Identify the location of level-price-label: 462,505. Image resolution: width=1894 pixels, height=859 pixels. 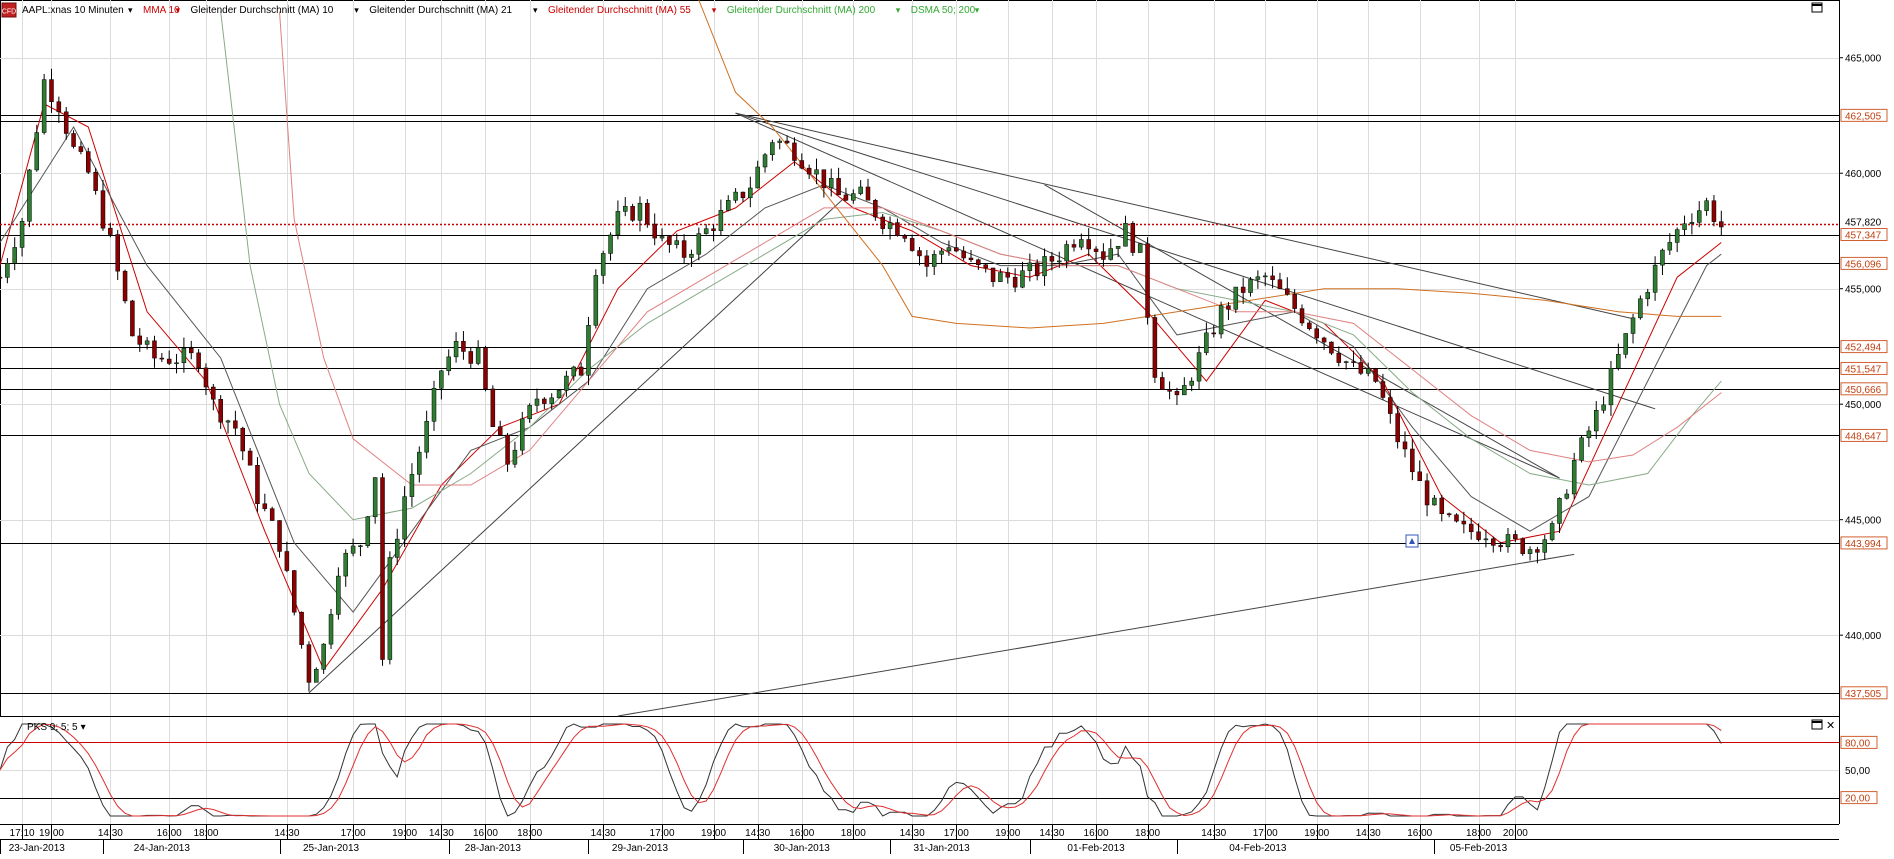
(1863, 116).